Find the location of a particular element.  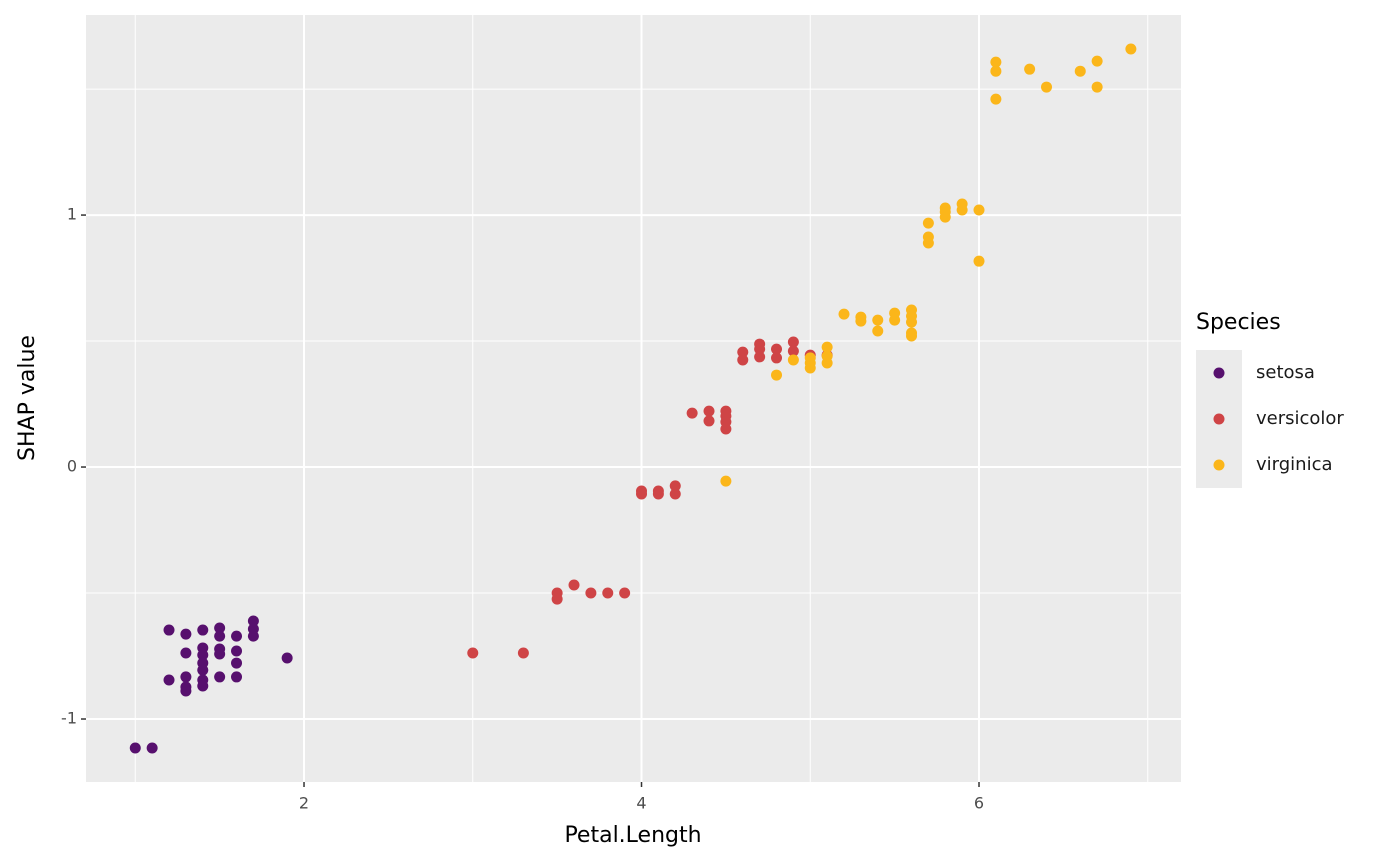

y-axis-title: SHAP value is located at coordinates (27, 398).